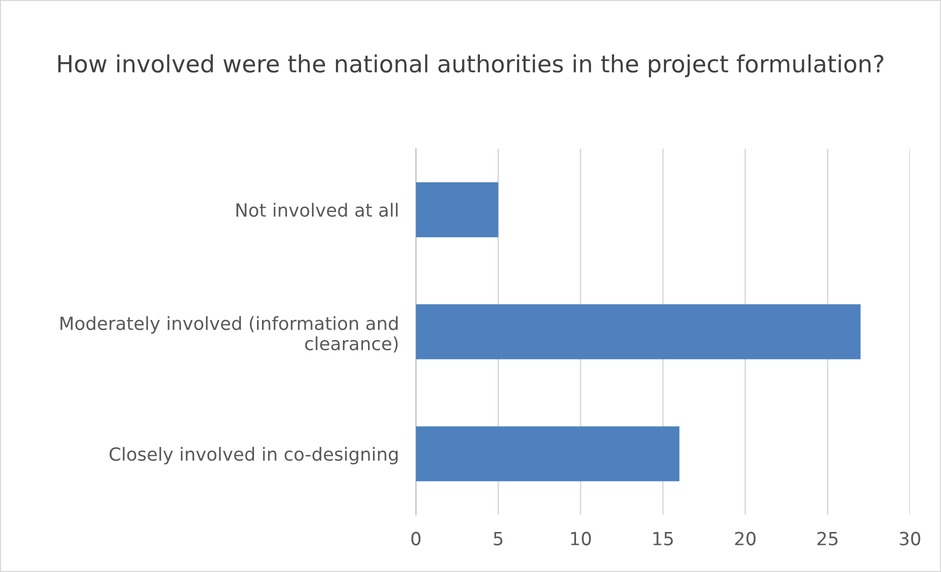  I want to click on x-tick-label: 0, so click(415, 539).